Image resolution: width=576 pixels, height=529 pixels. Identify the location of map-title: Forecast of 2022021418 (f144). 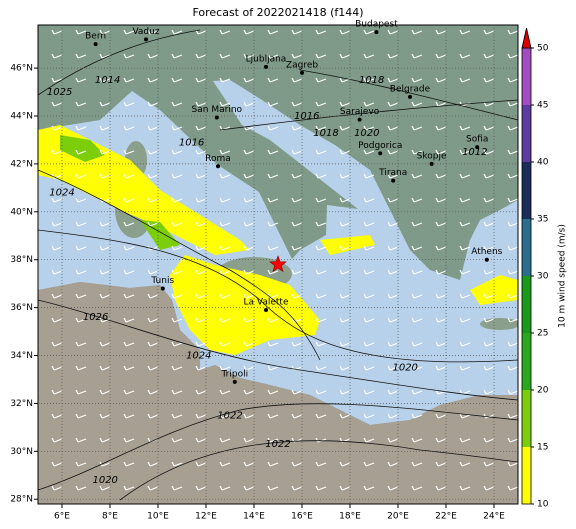
(277, 12).